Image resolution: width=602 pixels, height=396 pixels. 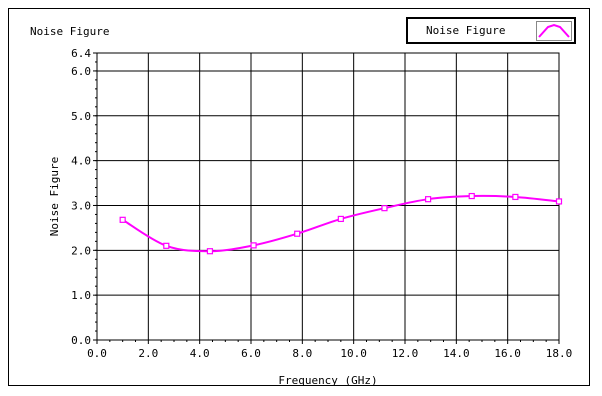 I want to click on chart-title: Noise Figure, so click(x=70, y=31).